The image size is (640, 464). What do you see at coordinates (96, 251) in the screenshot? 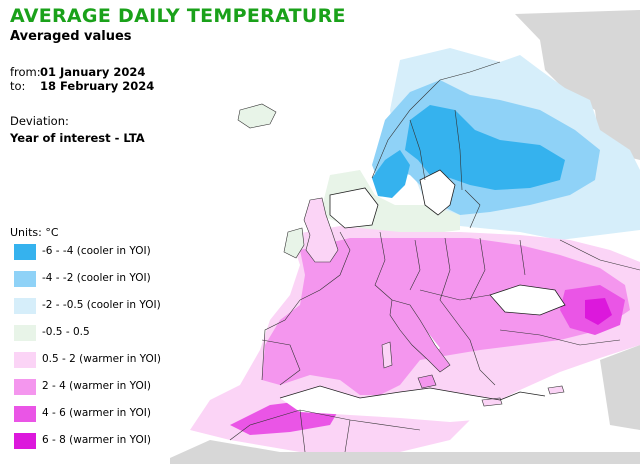
I see `legend-label: -6 - -4 (cooler in YOI)` at bounding box center [96, 251].